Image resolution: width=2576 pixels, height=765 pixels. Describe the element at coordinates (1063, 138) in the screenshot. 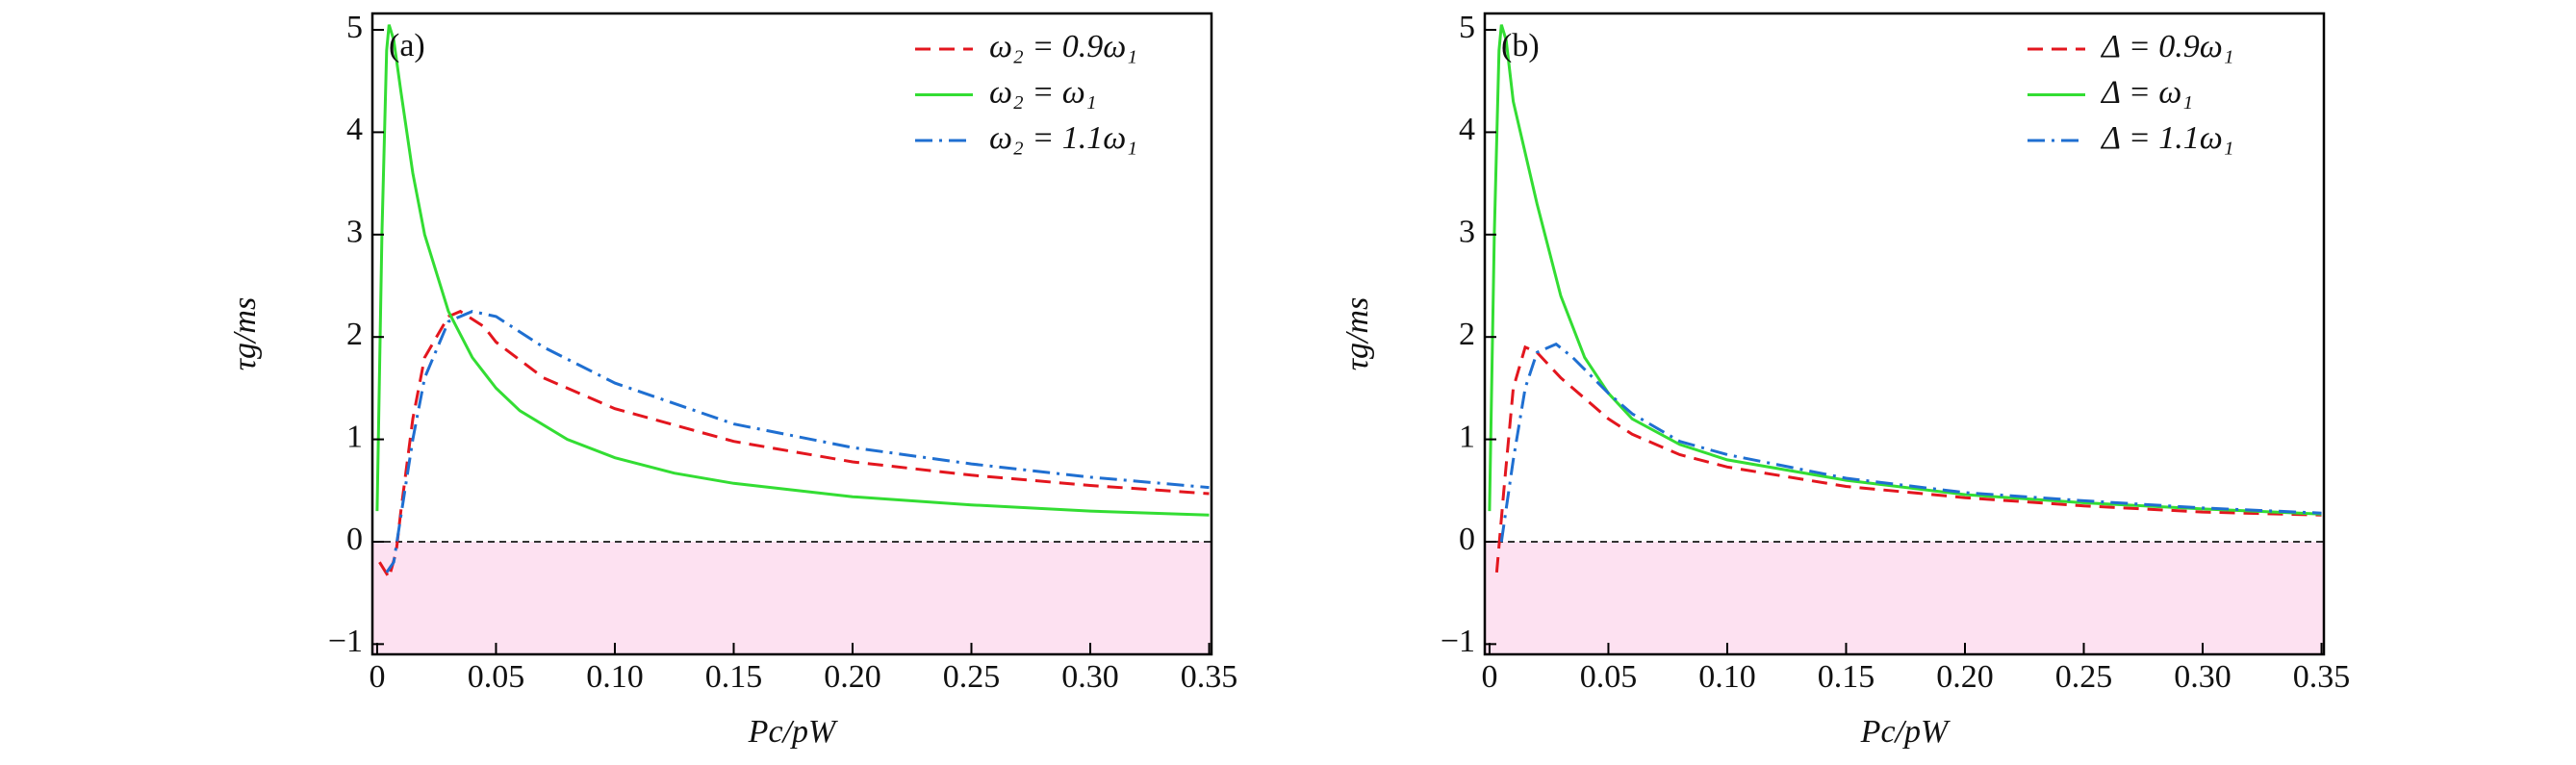

I see `legend-label: ω₂ = 1.1ω₁` at that location.